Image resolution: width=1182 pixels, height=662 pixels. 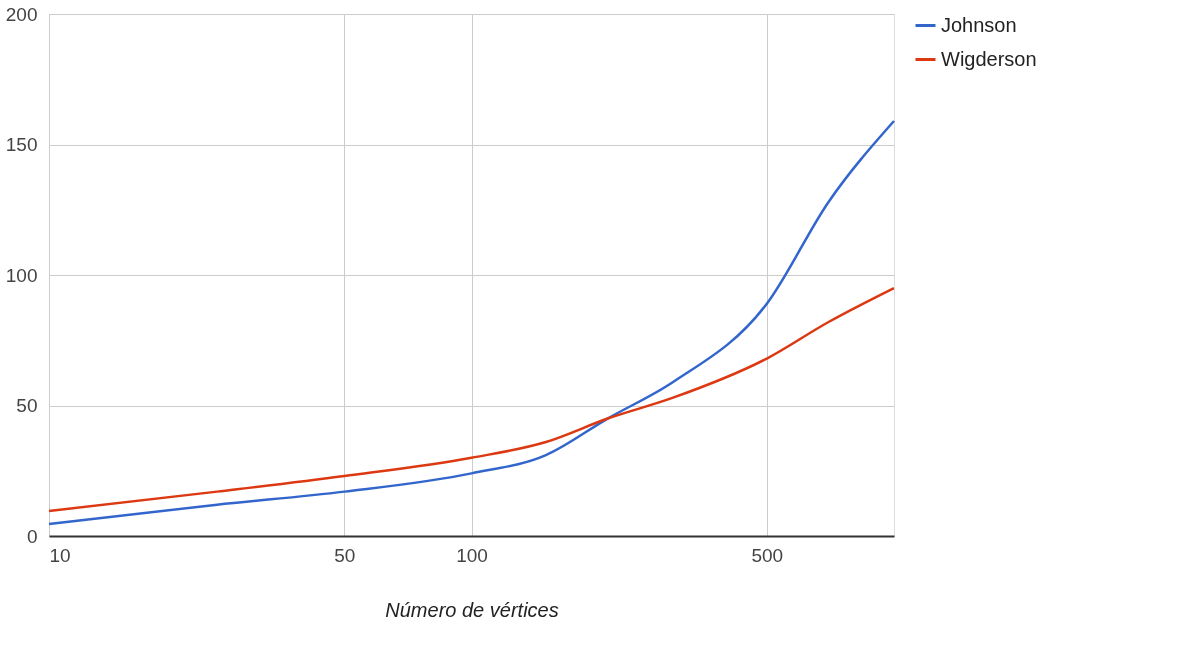 What do you see at coordinates (60, 555) in the screenshot?
I see `x-tick-label: 10` at bounding box center [60, 555].